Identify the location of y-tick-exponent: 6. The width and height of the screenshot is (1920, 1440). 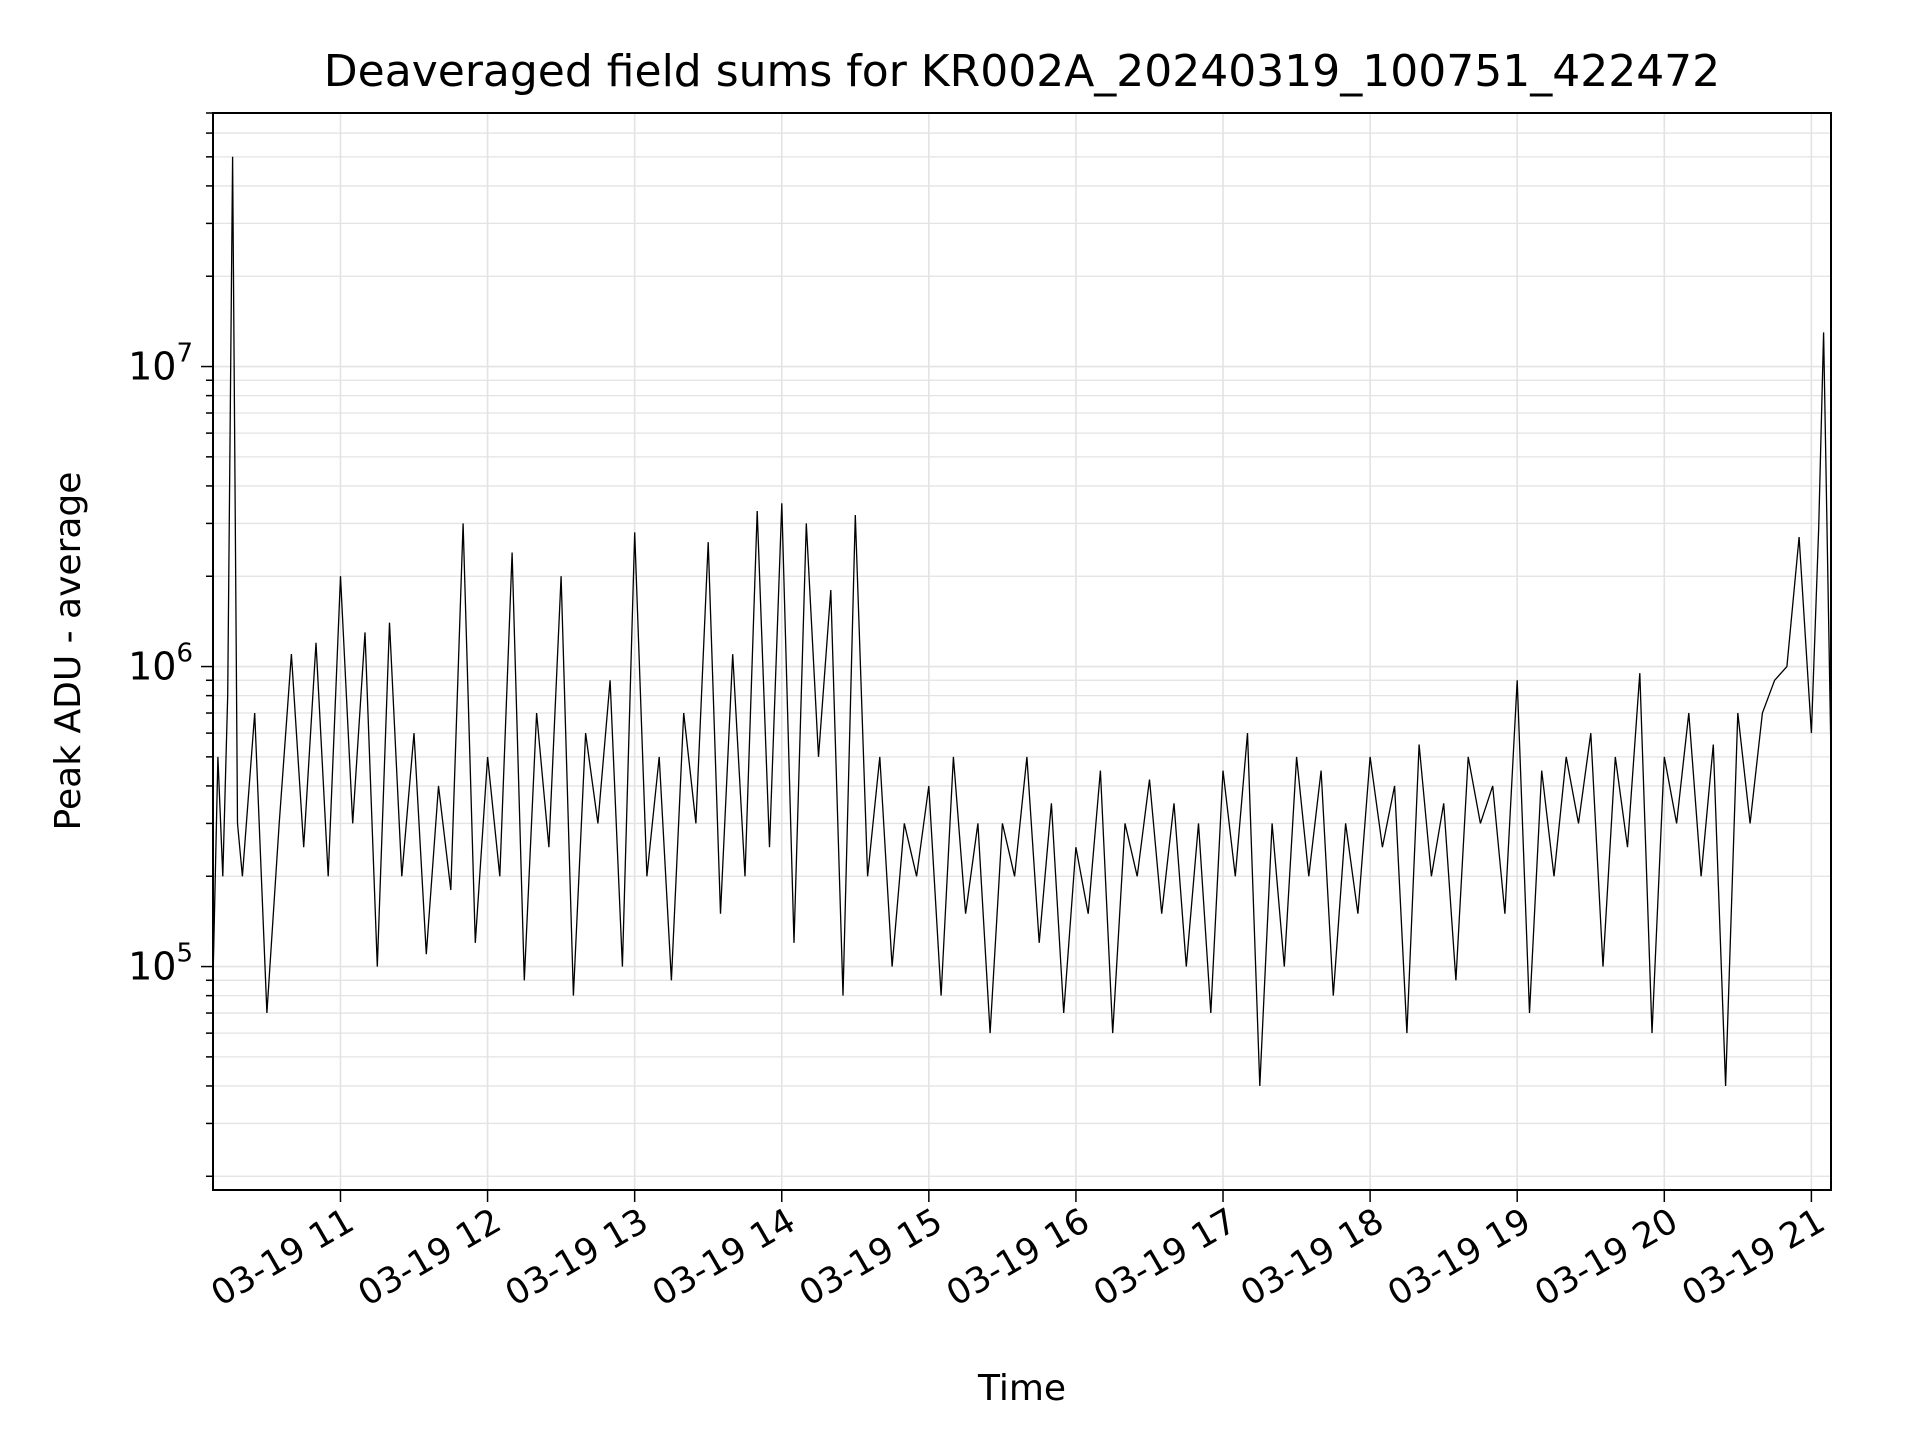
(184, 654).